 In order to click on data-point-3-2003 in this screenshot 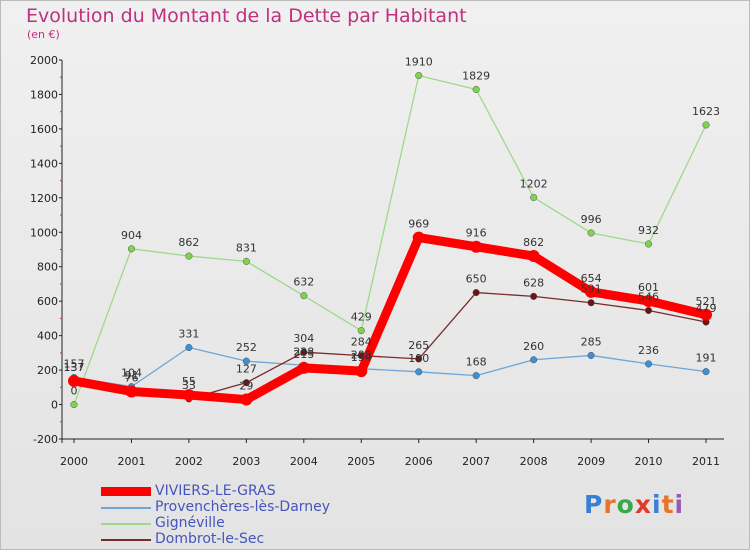, I will do `click(246, 383)`.